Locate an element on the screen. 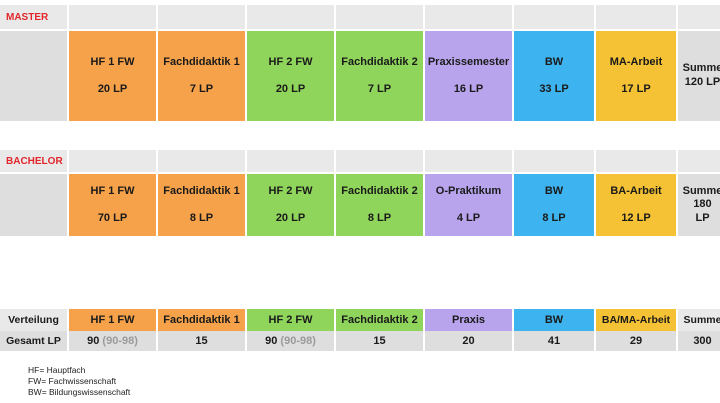 The height and width of the screenshot is (403, 720). verteilung-header-hf1: HF 1 FW is located at coordinates (112, 320).